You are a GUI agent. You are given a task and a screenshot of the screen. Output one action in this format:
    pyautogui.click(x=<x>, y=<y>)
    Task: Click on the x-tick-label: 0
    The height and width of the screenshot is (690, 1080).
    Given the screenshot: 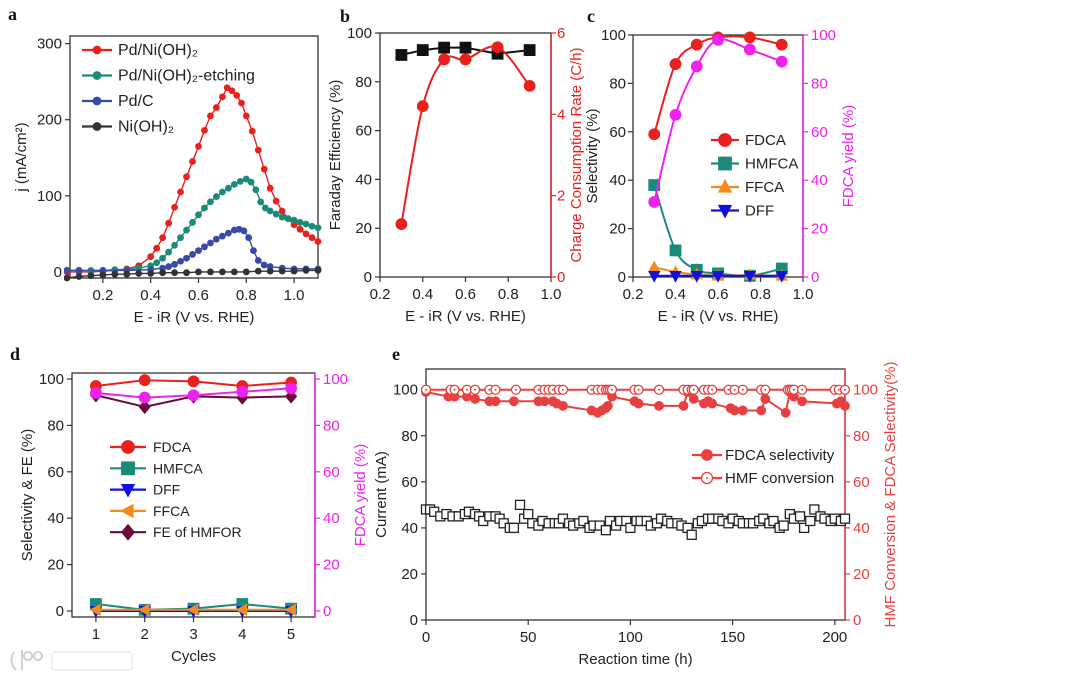 What is the action you would take?
    pyautogui.click(x=426, y=637)
    